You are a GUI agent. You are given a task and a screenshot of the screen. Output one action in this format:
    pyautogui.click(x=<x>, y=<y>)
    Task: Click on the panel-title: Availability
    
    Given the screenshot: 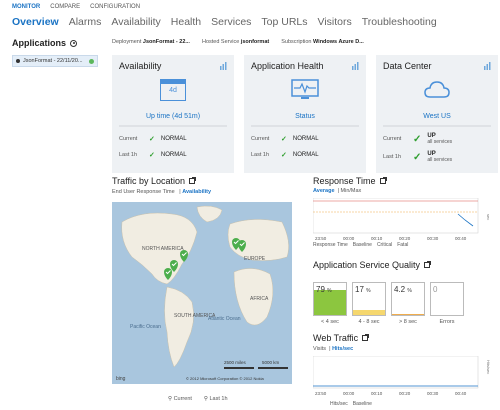 What is the action you would take?
    pyautogui.click(x=140, y=66)
    